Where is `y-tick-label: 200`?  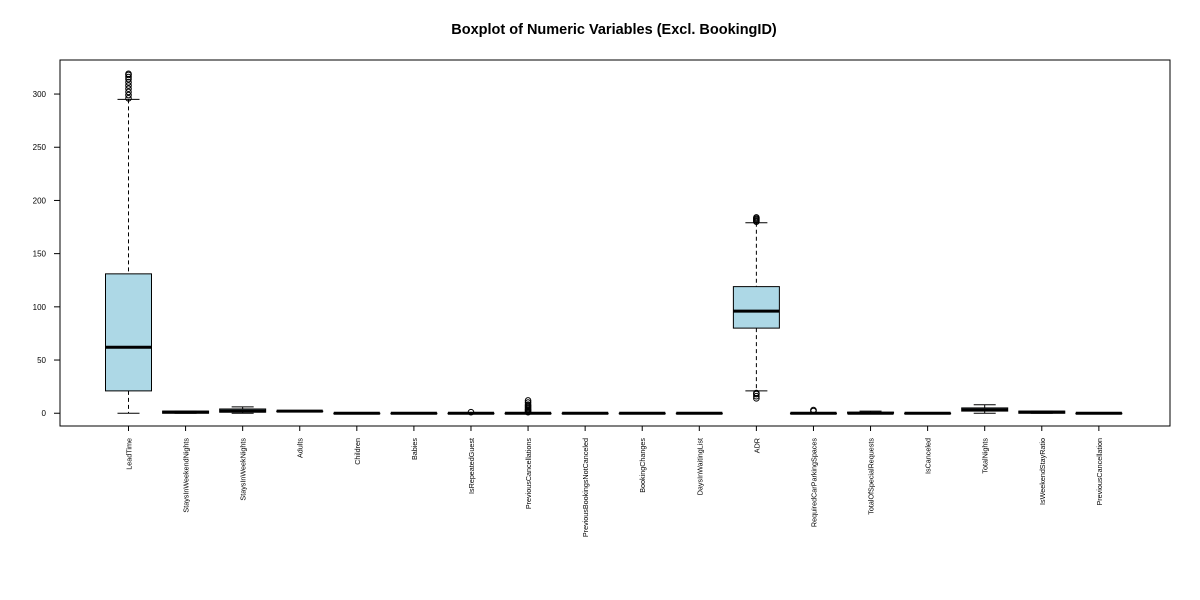
y-tick-label: 200 is located at coordinates (40, 200).